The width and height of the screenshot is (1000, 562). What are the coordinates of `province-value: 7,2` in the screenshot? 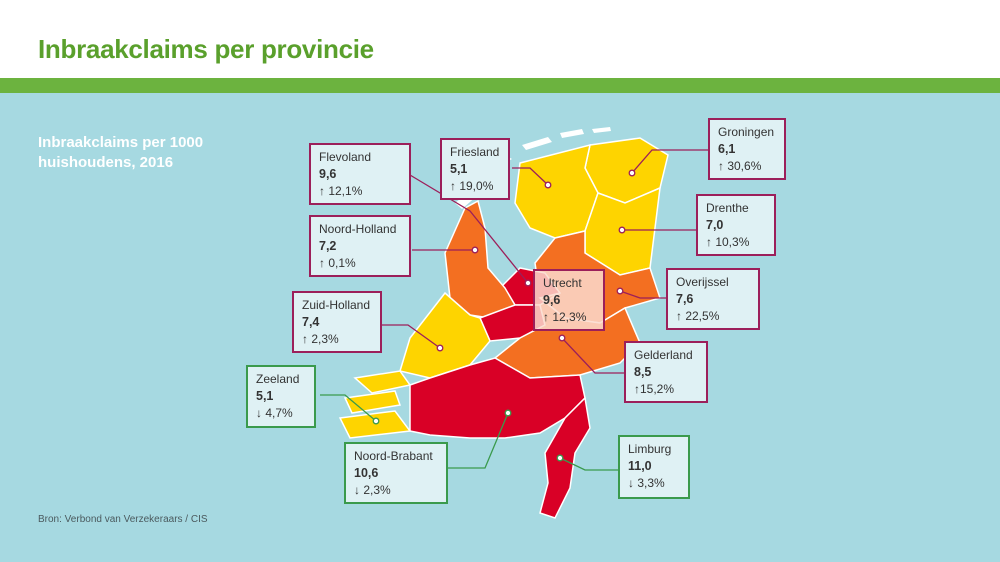 It's located at (328, 246).